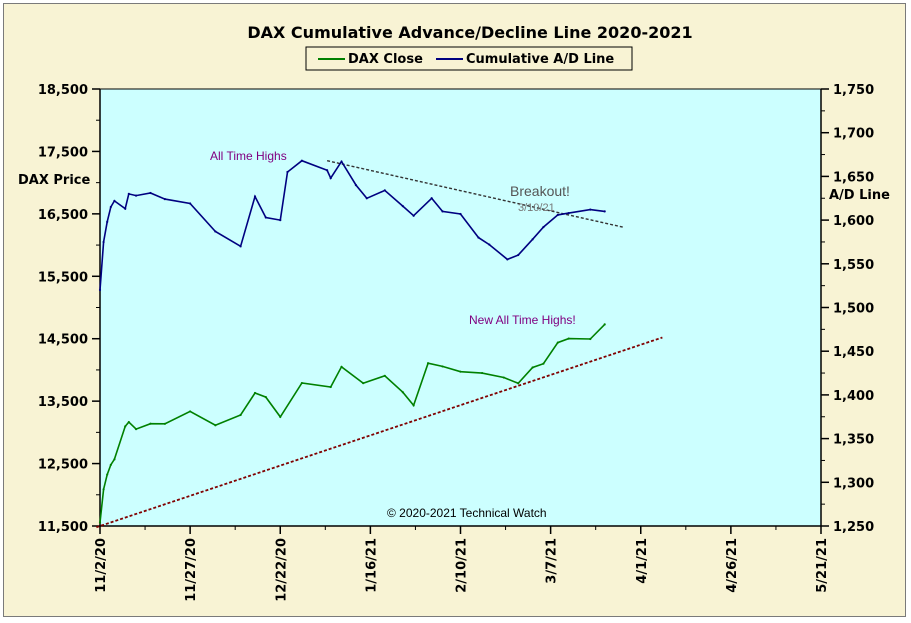  Describe the element at coordinates (853, 527) in the screenshot. I see `y-right-tick-label: 1,250` at that location.